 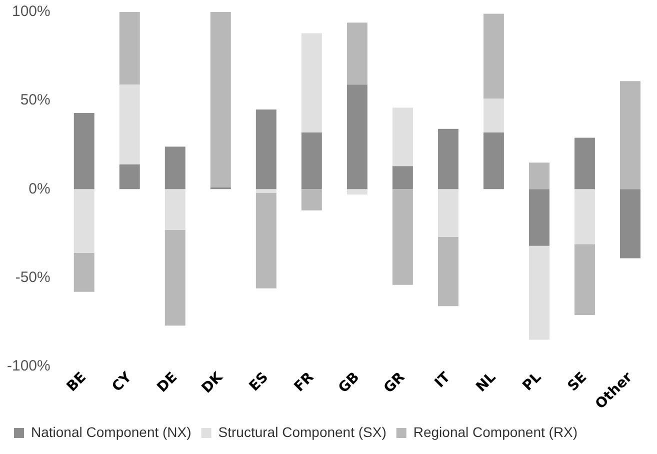 I want to click on x-tick-label: DK, so click(x=212, y=382).